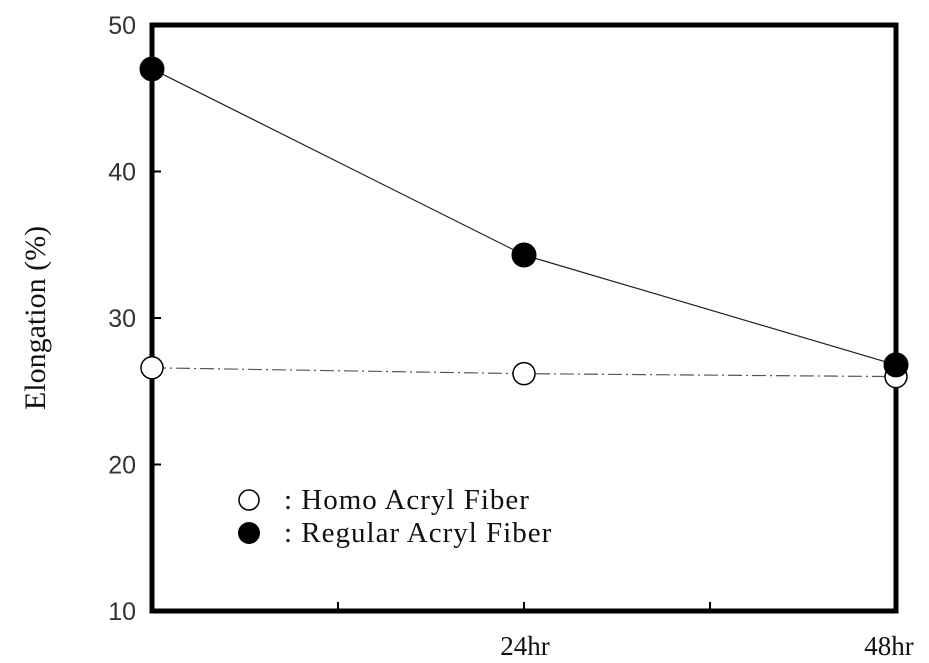 The height and width of the screenshot is (663, 929). What do you see at coordinates (249, 500) in the screenshot?
I see `legend-open-circle-marker` at bounding box center [249, 500].